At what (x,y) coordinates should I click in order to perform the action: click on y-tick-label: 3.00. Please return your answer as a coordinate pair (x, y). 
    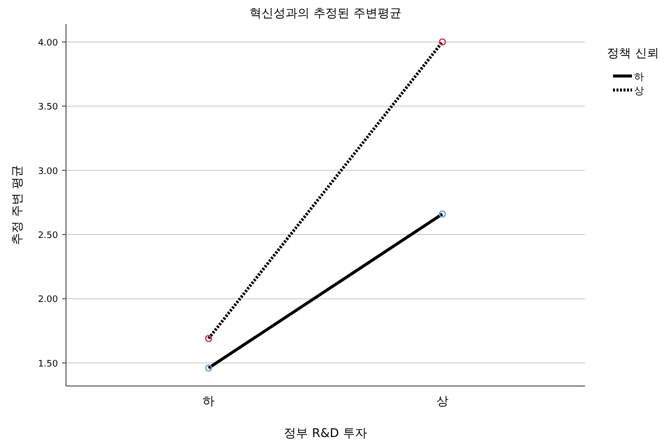
    Looking at the image, I should click on (48, 171).